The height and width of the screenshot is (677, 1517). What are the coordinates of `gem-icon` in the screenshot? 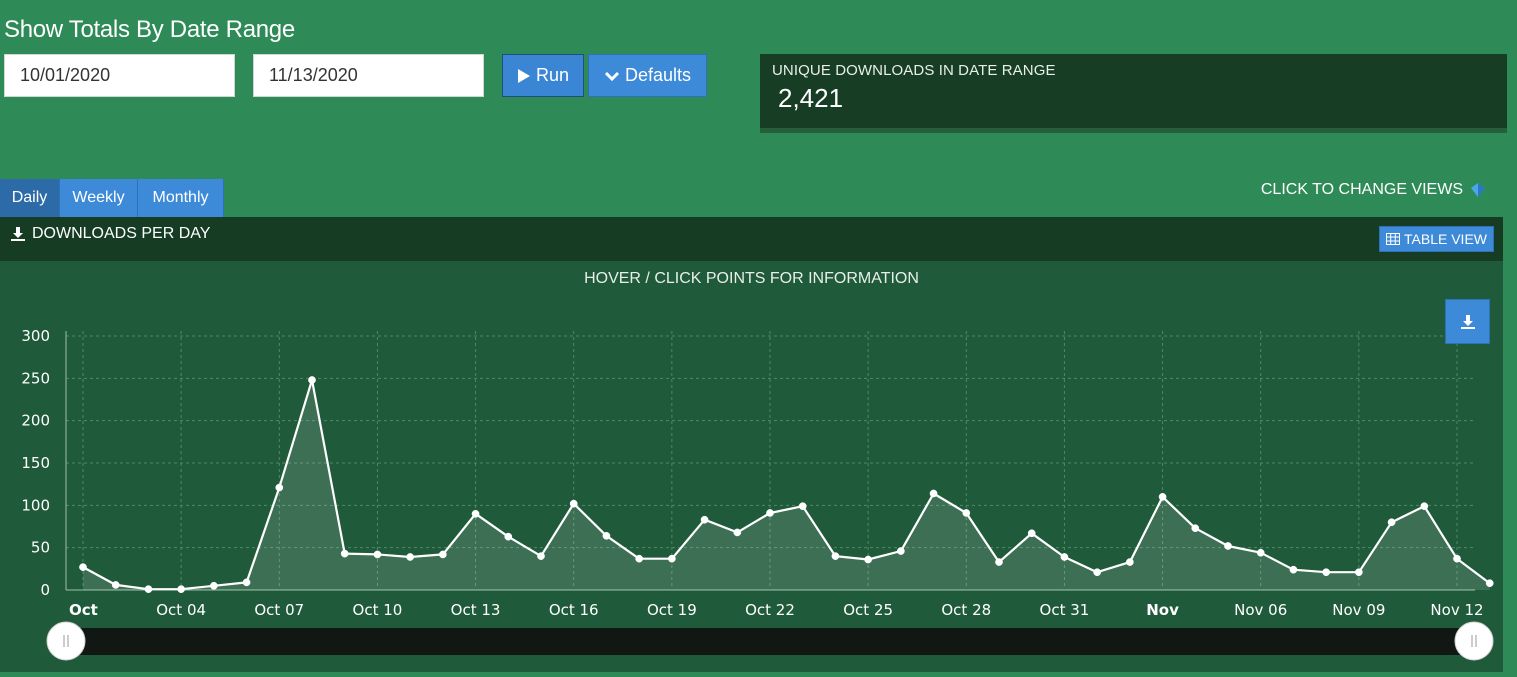 It's located at (1478, 190).